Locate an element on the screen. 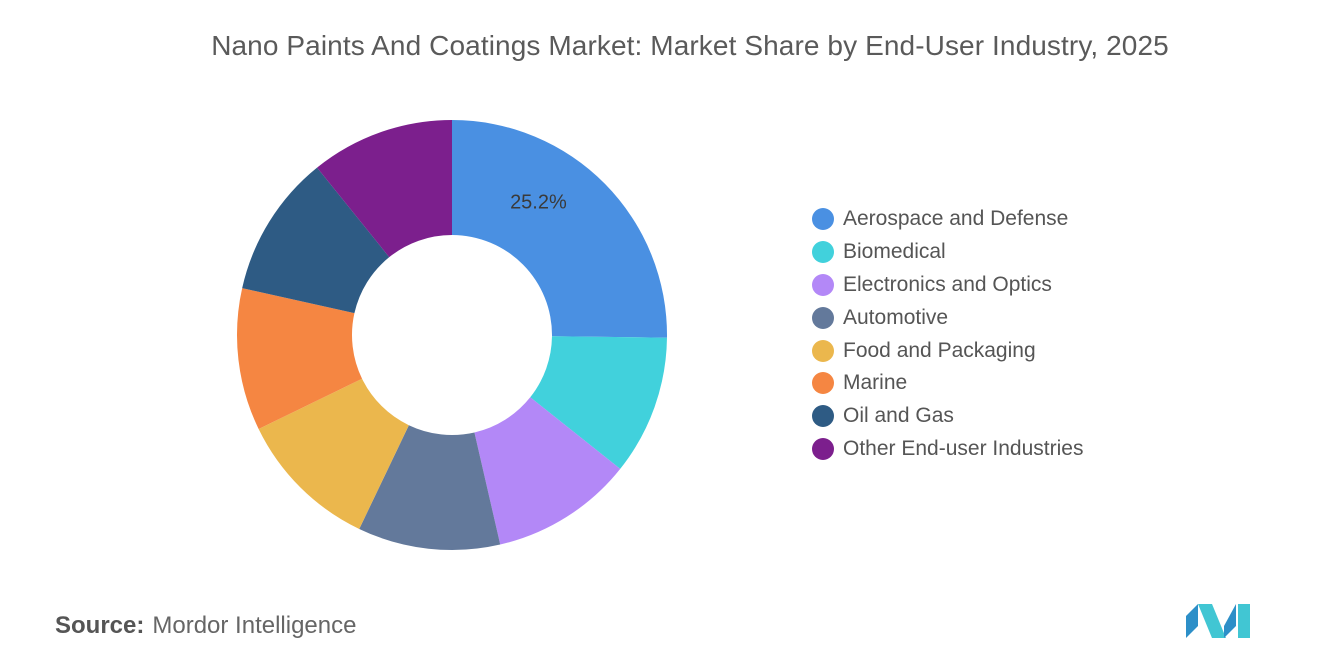 This screenshot has width=1320, height=665. donut-slice-marine is located at coordinates (299, 358).